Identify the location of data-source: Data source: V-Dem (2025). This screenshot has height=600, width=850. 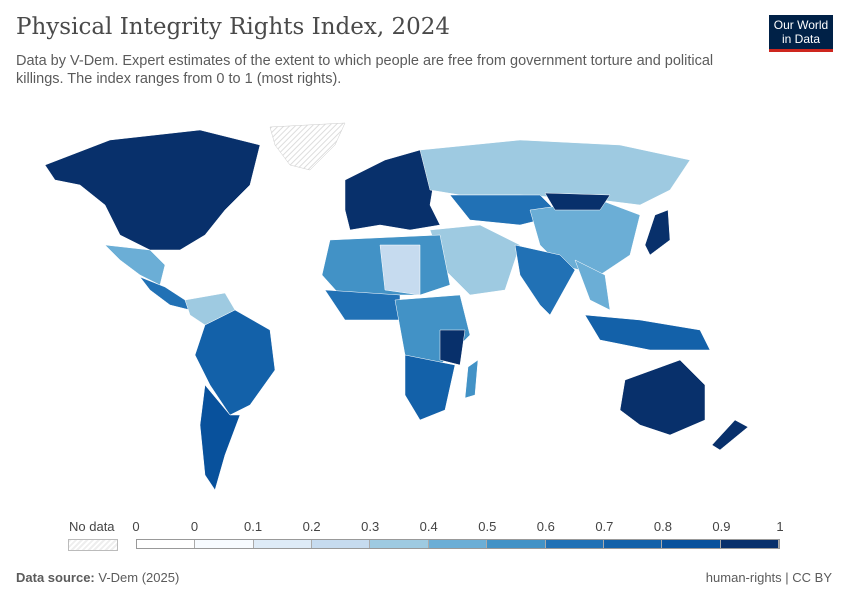
(97, 577).